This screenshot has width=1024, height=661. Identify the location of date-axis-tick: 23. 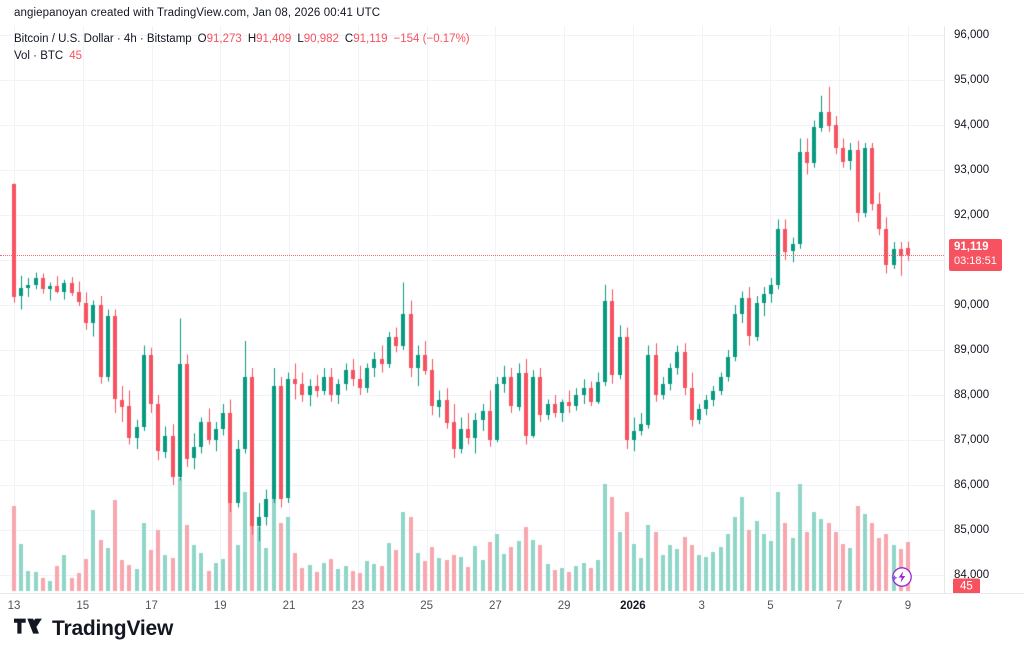
(358, 606).